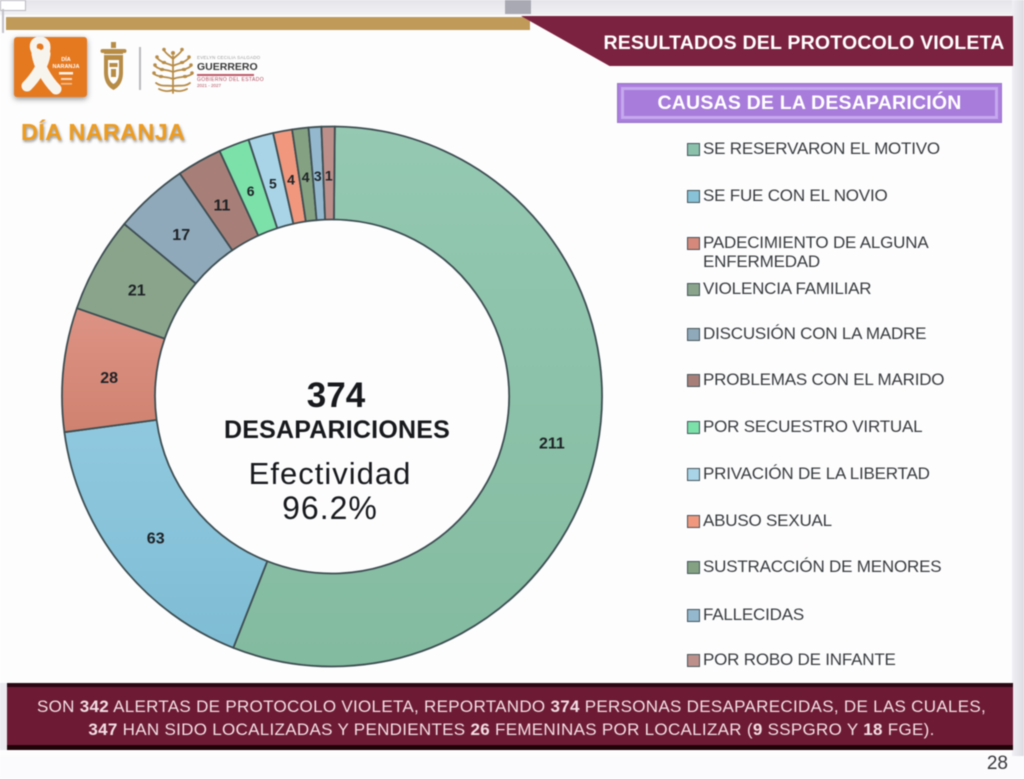 The width and height of the screenshot is (1024, 779). What do you see at coordinates (318, 176) in the screenshot?
I see `svg-text: 3` at bounding box center [318, 176].